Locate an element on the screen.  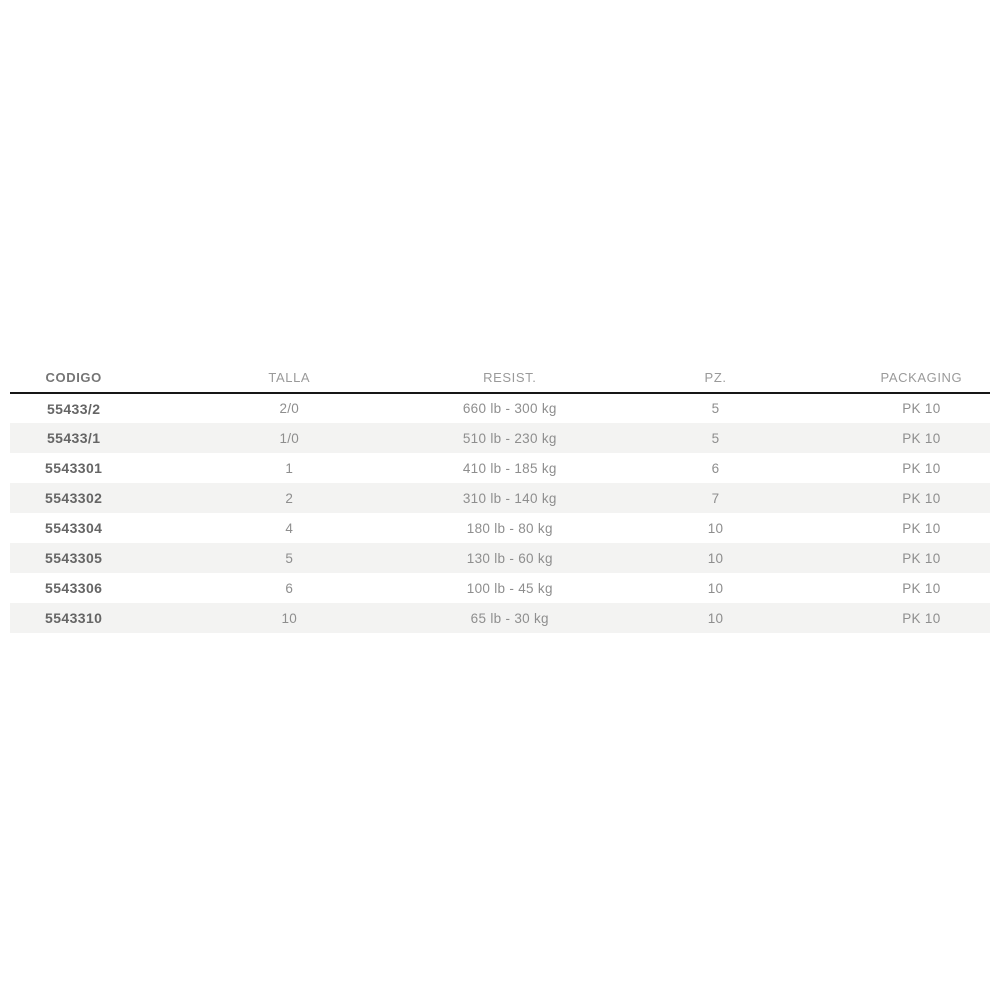
table-row: 55433/2 2/0 660 lb - 300 kg 5 PK 10 is located at coordinates (500, 408).